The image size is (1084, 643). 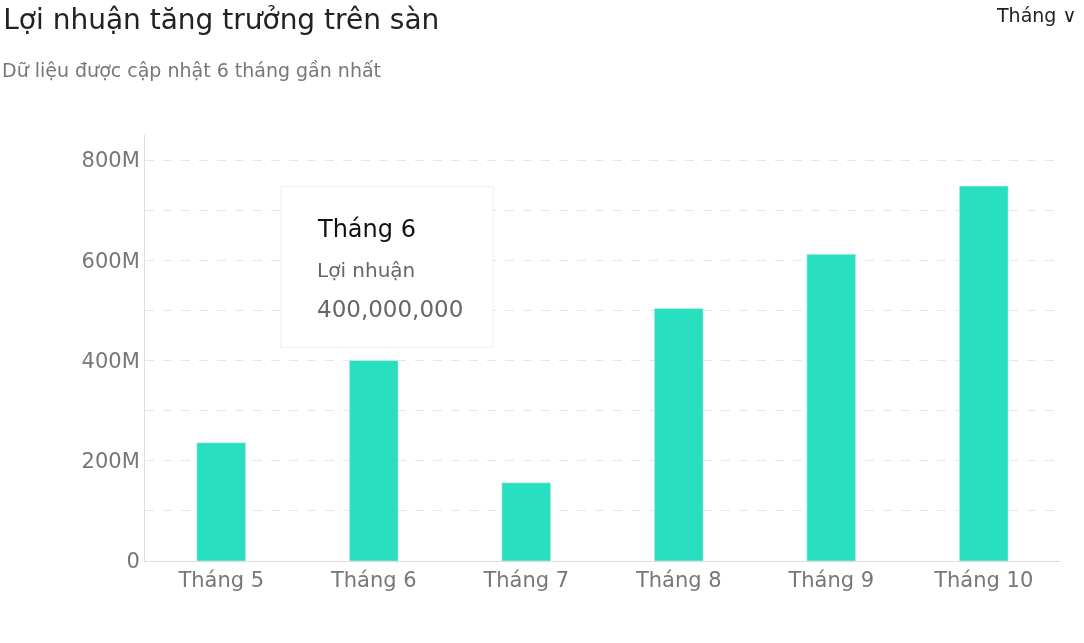 I want to click on y-tick-label: 800M, so click(x=110, y=160).